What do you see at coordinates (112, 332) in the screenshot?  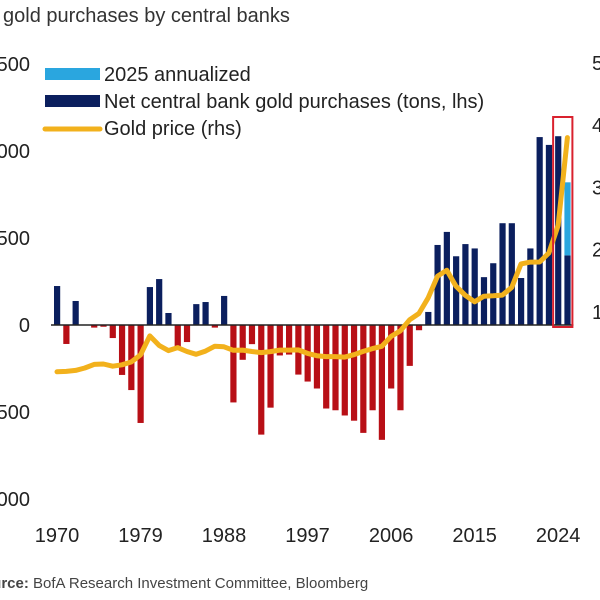 I see `bar-1976` at bounding box center [112, 332].